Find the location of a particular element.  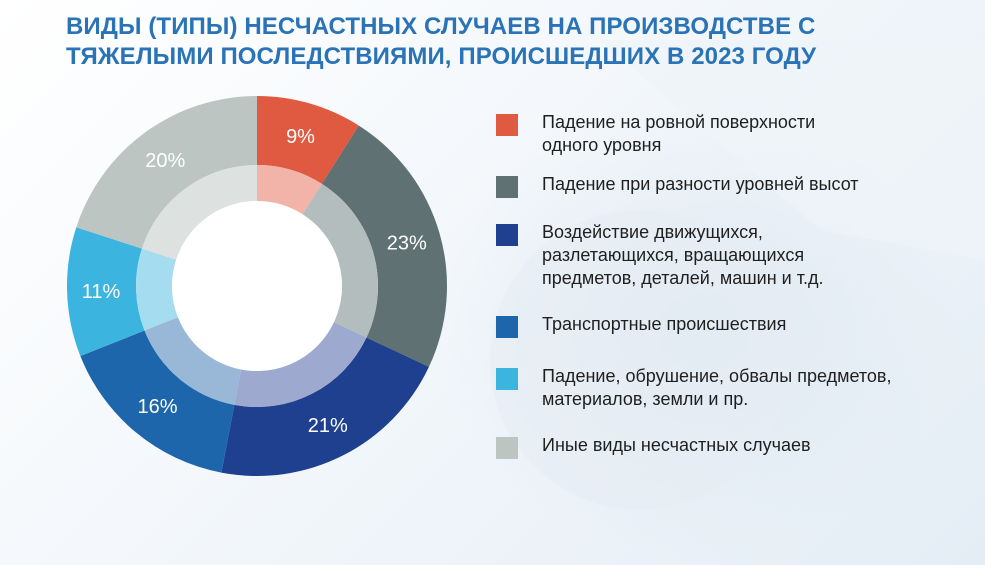

legend-label-6: Иные виды несчастных случаев is located at coordinates (752, 445).